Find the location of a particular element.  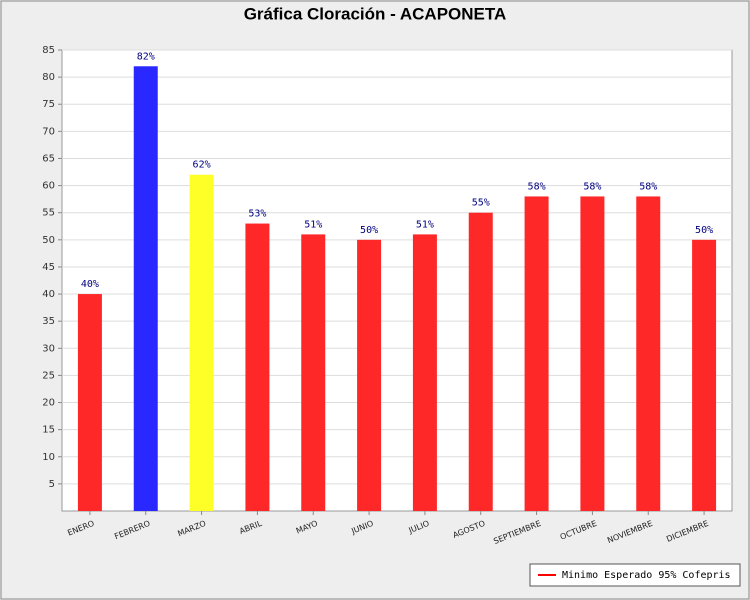

y-tick-label: 50 is located at coordinates (48, 240).